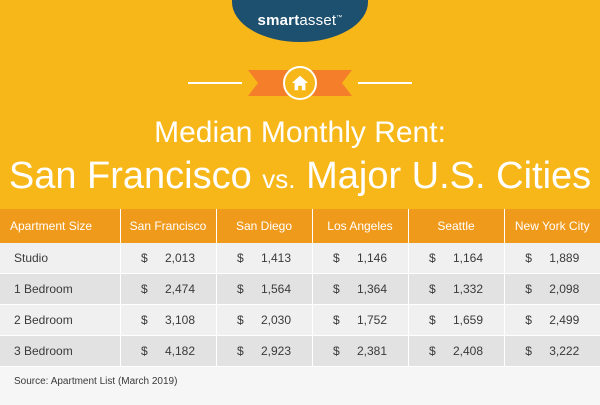  I want to click on rent-value: 1,752, so click(371, 320).